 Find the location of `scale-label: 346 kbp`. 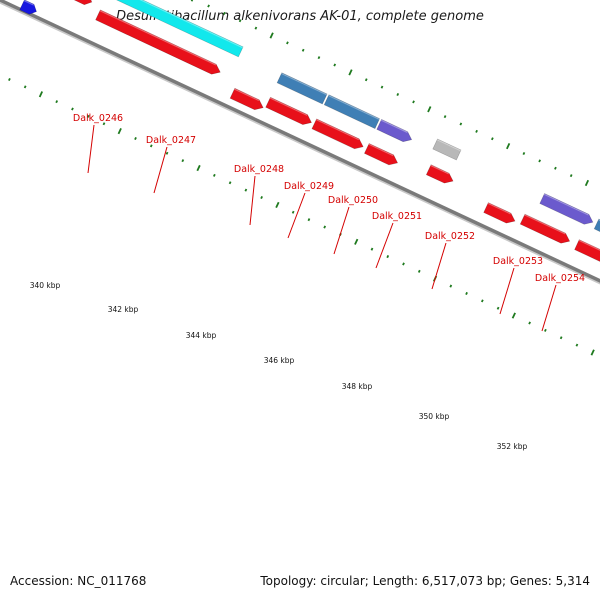

scale-label: 346 kbp is located at coordinates (279, 360).